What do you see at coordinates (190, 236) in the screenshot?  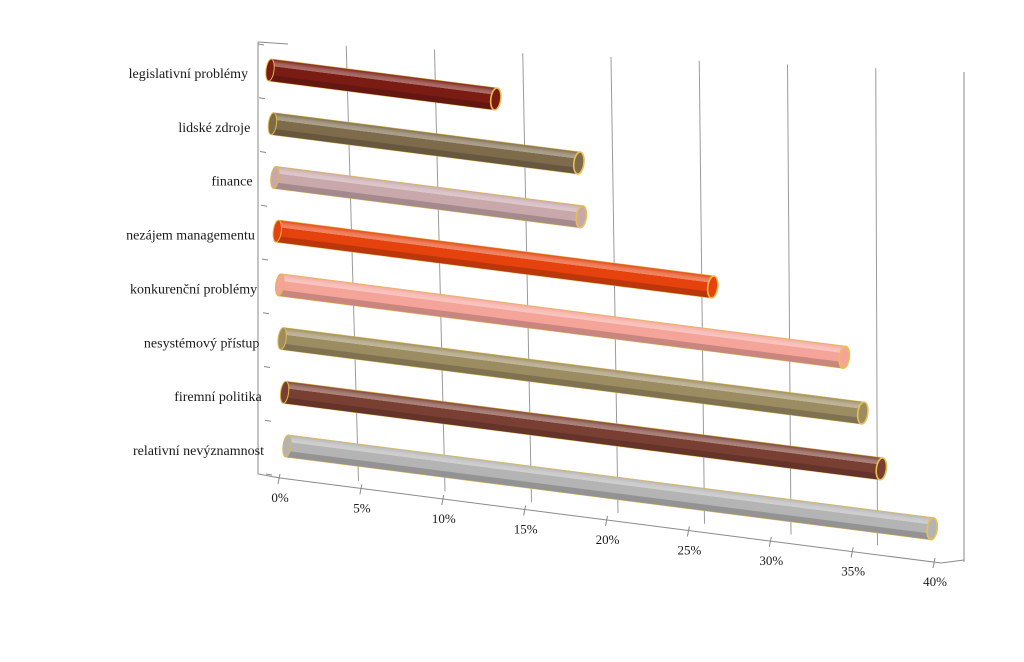 I see `category-label: nezájem managementu` at bounding box center [190, 236].